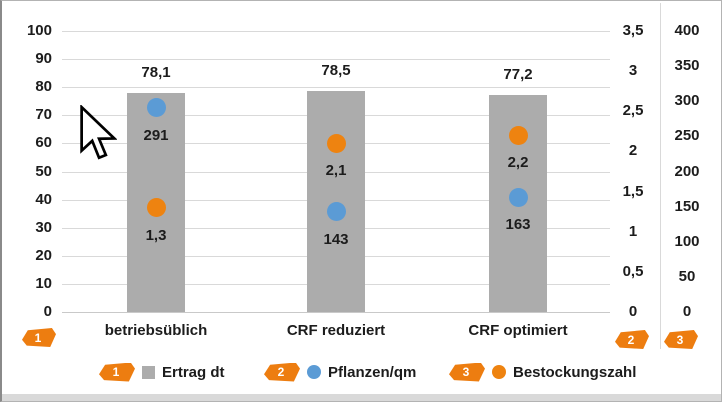 Image resolution: width=722 pixels, height=402 pixels. Describe the element at coordinates (518, 225) in the screenshot. I see `pflanzen-value-label: 163` at that location.